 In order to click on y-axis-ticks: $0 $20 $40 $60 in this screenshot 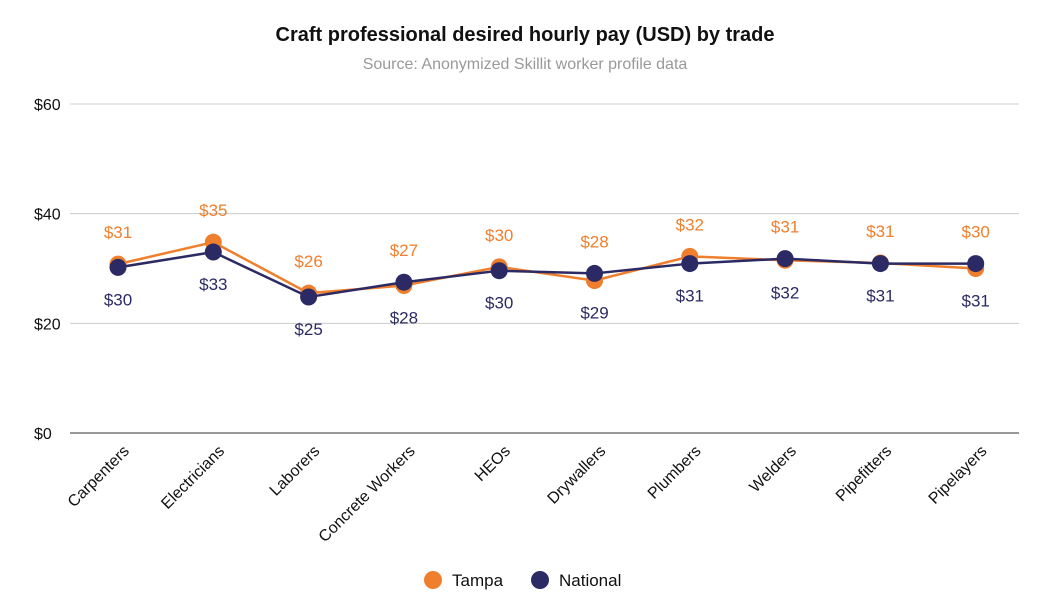, I will do `click(47, 270)`.